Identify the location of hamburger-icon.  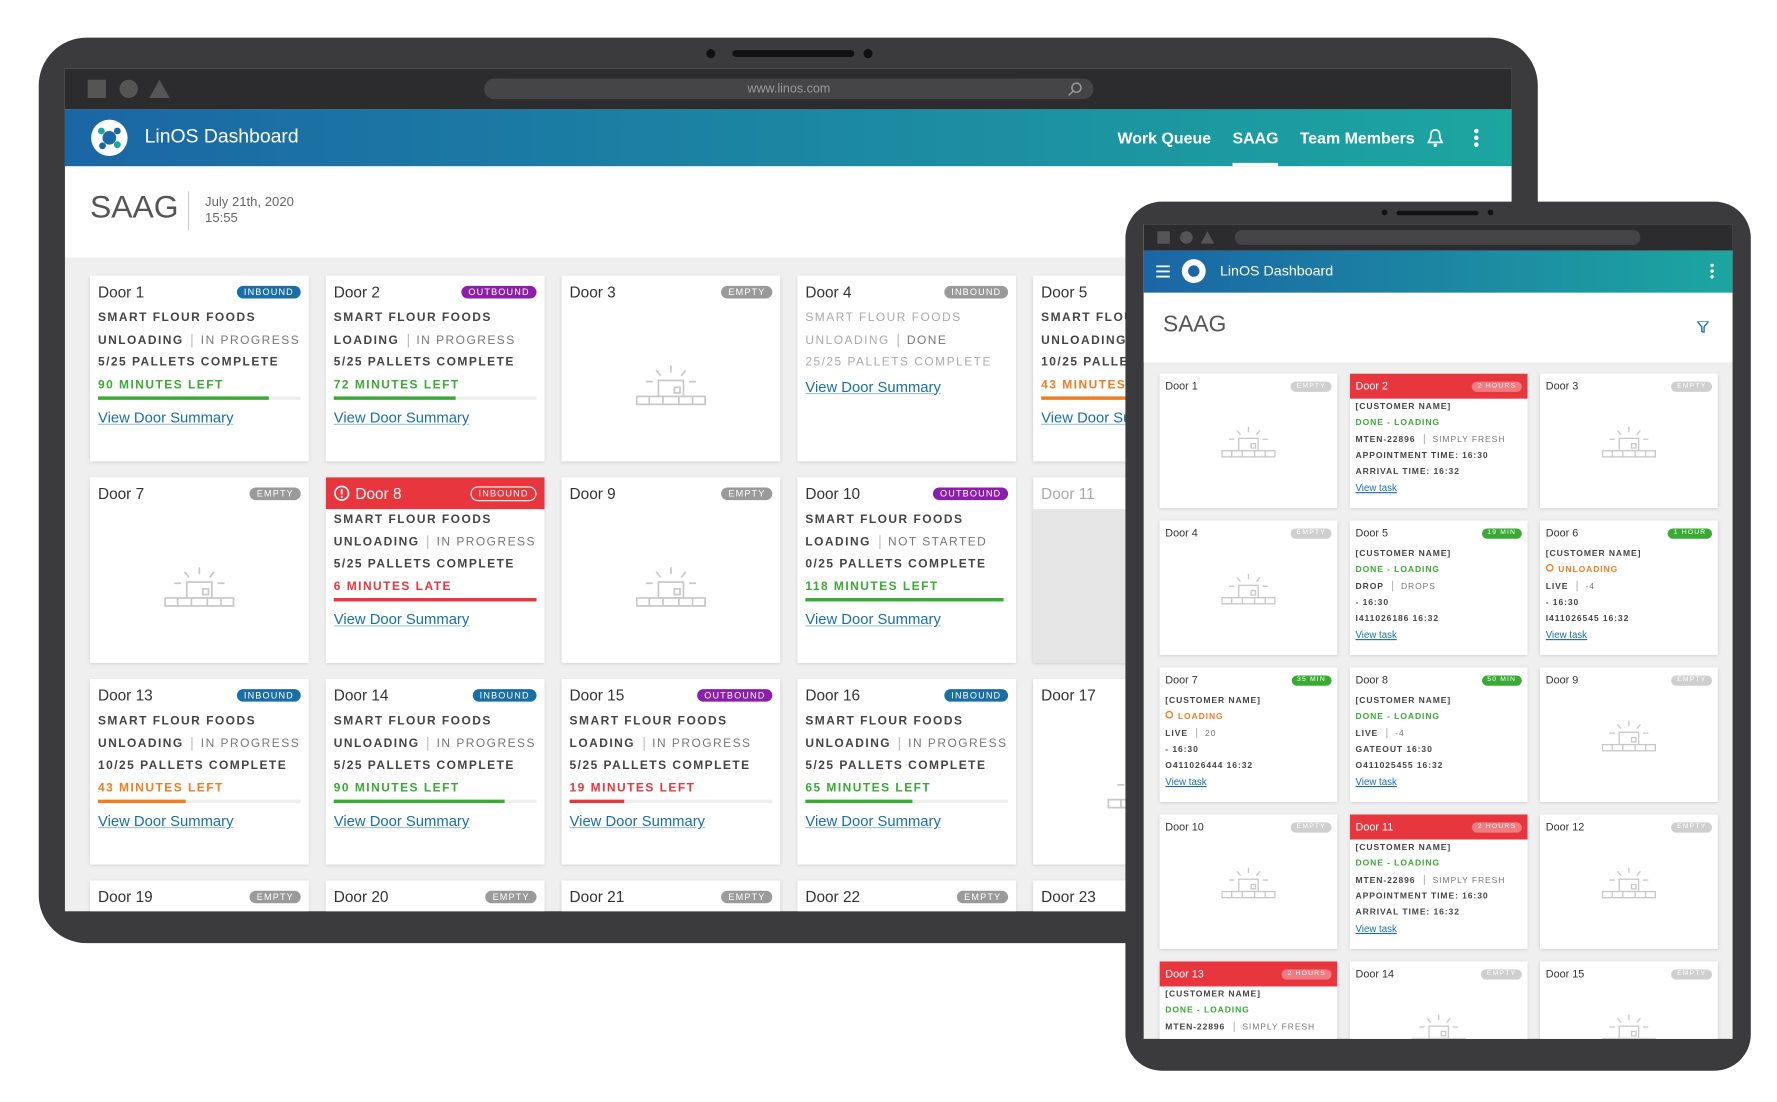
(1163, 271).